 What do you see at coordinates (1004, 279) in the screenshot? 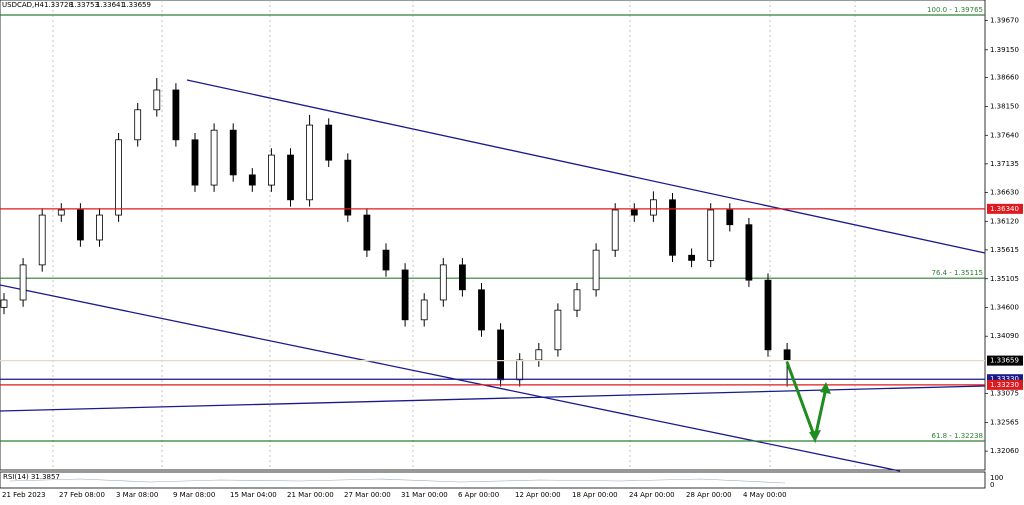
I see `y-tick-label: 1.35105` at bounding box center [1004, 279].